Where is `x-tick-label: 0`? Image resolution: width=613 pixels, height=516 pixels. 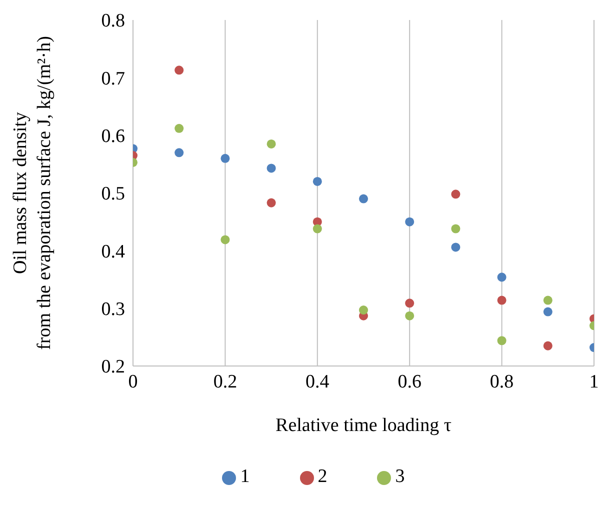
x-tick-label: 0 is located at coordinates (133, 381).